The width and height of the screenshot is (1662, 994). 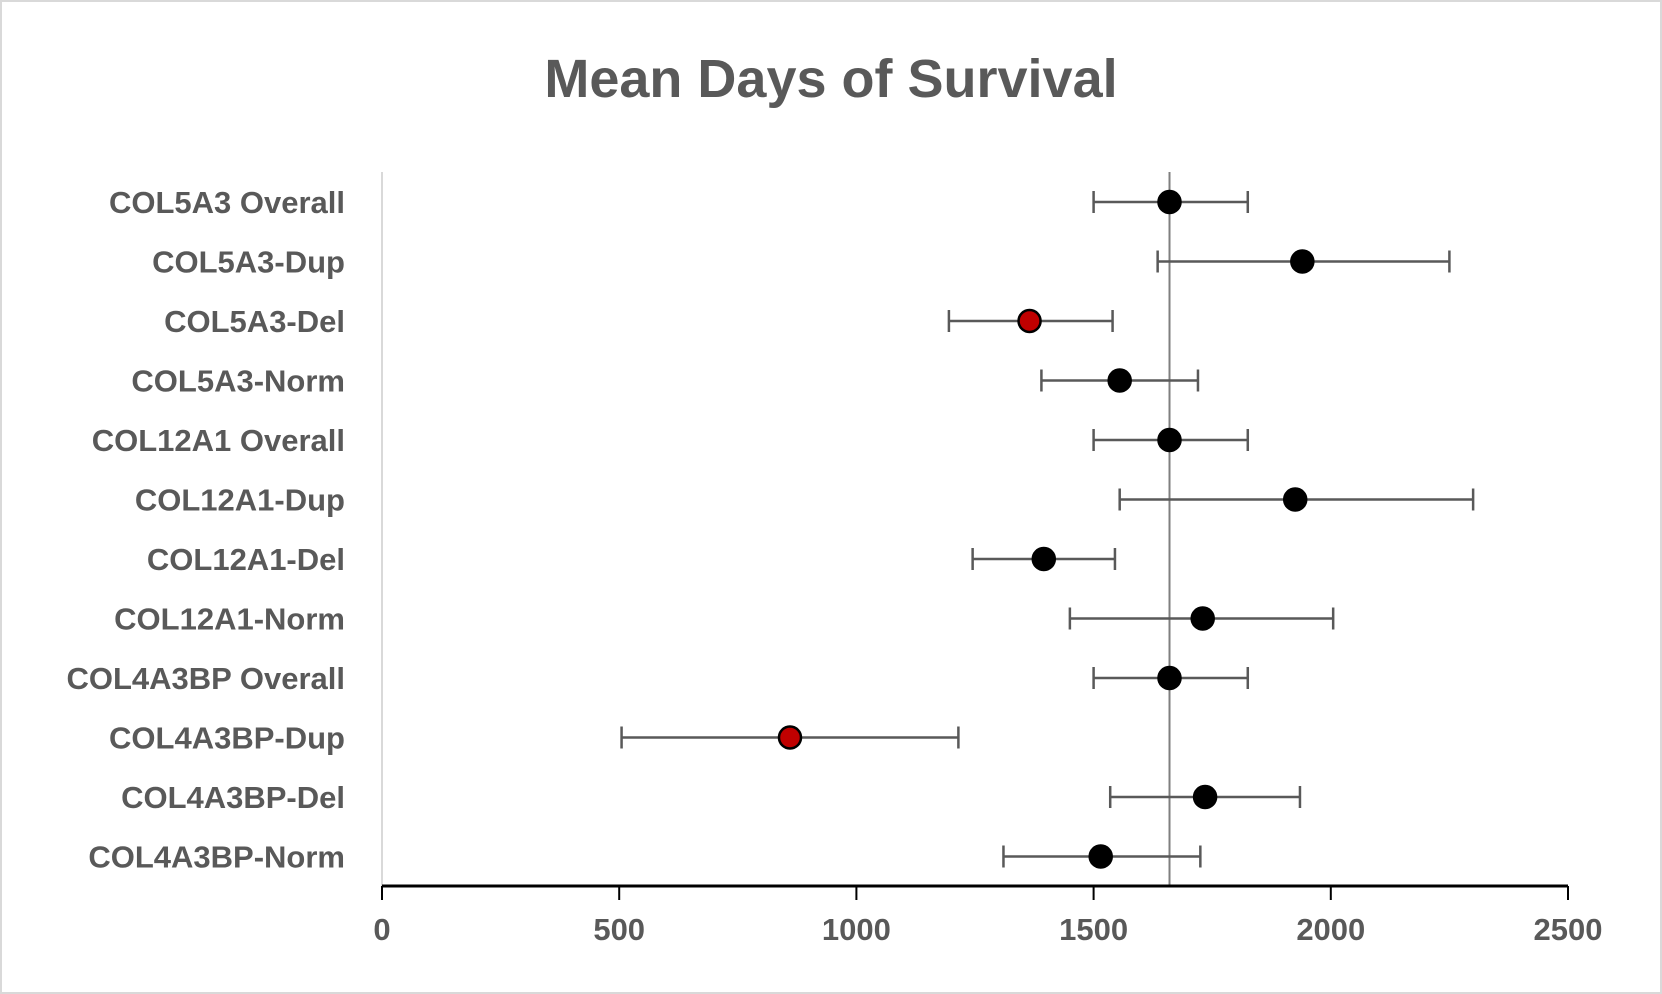 What do you see at coordinates (830, 79) in the screenshot?
I see `chart-title: Mean Days of Survival` at bounding box center [830, 79].